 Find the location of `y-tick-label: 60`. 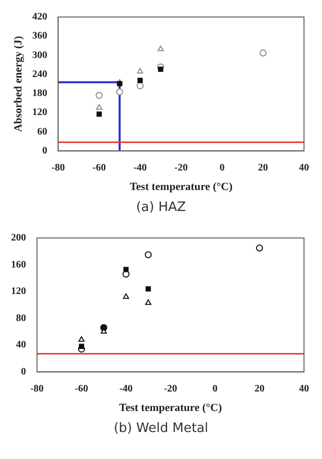

y-tick-label: 60 is located at coordinates (42, 132).